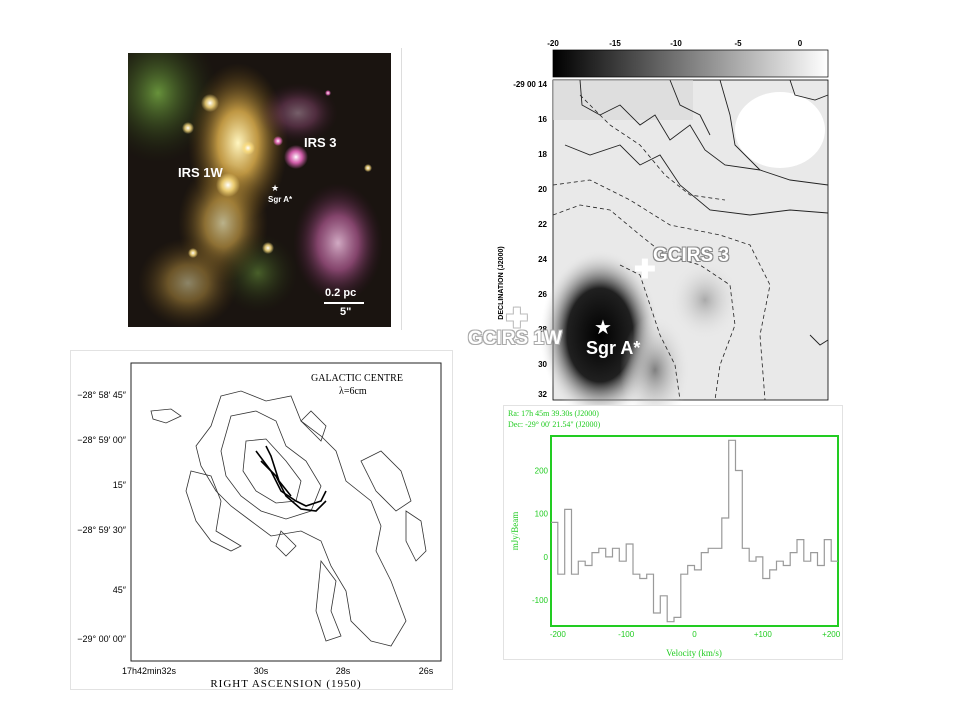 The width and height of the screenshot is (960, 720). I want to click on radio-frame, so click(286, 512).